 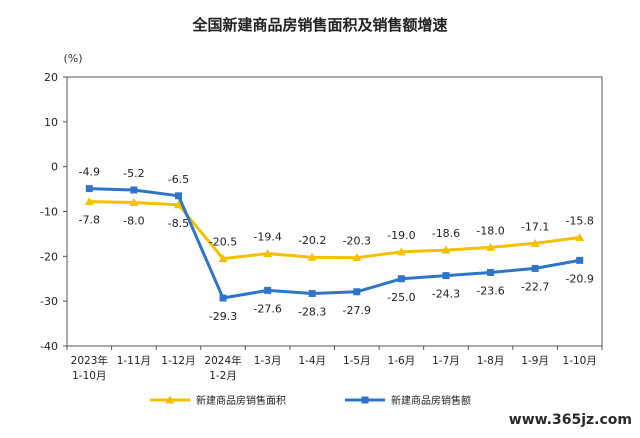 What do you see at coordinates (89, 360) in the screenshot?
I see `x-tick-label: 2023年` at bounding box center [89, 360].